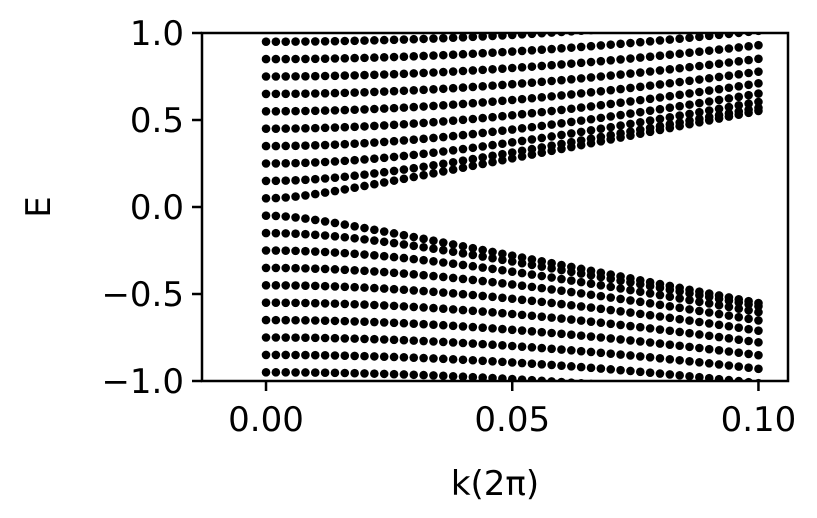  What do you see at coordinates (142, 295) in the screenshot?
I see `y-tick-label: −0.5` at bounding box center [142, 295].